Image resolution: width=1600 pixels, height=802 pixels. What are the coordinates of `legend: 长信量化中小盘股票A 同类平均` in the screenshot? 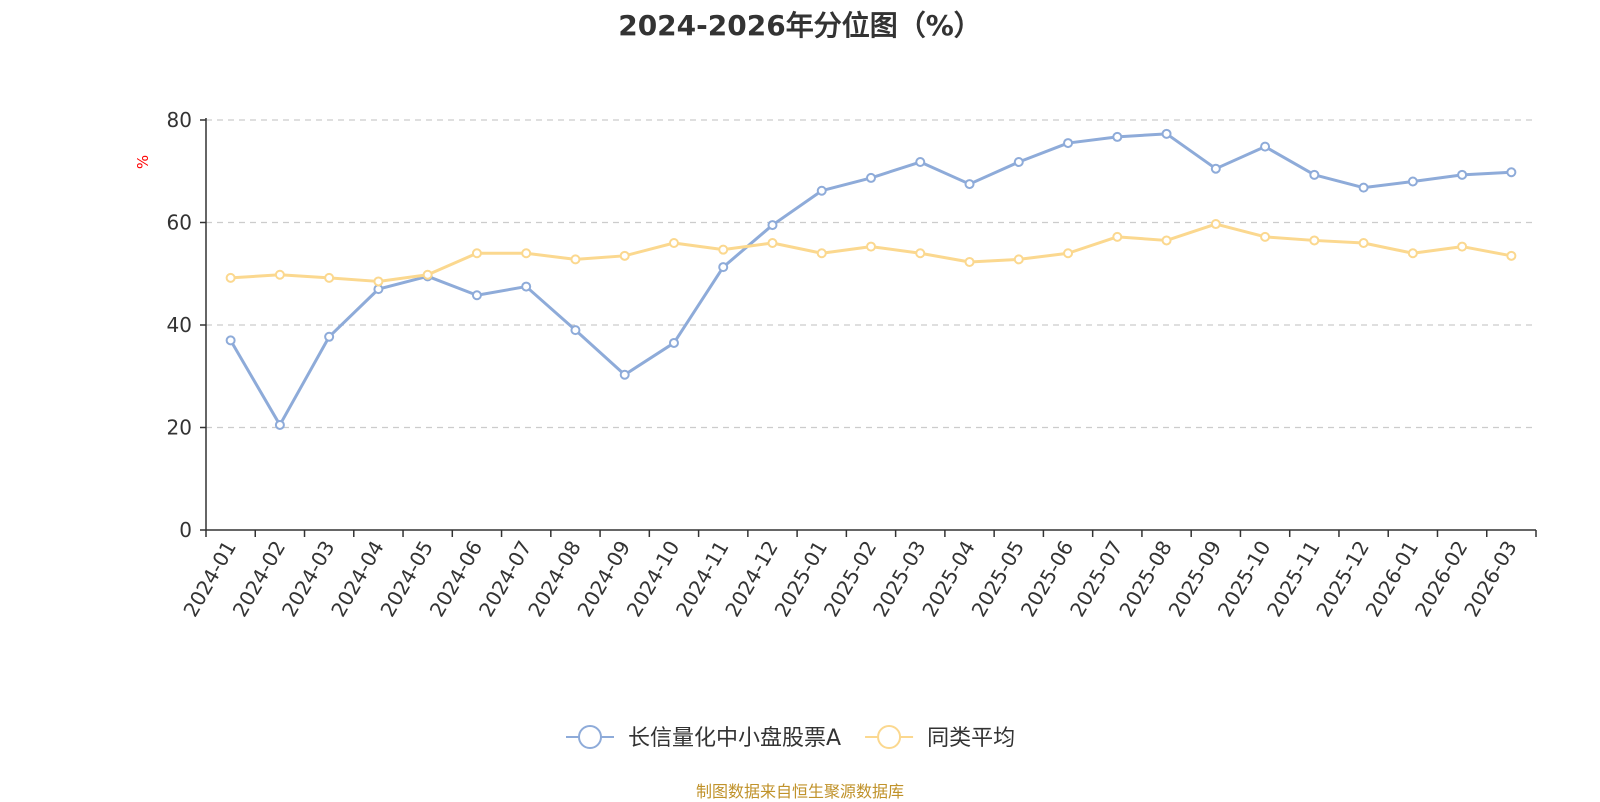 It's located at (790, 738).